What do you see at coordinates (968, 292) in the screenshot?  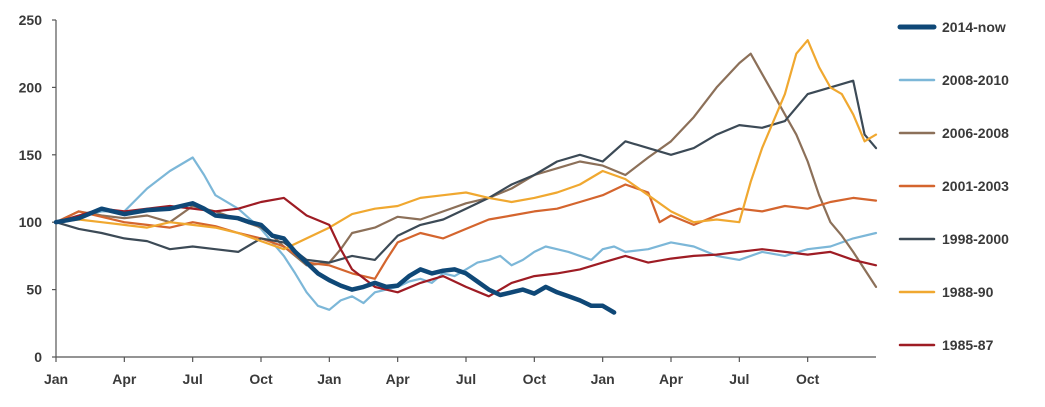 I see `legend-label: 1988-90` at bounding box center [968, 292].